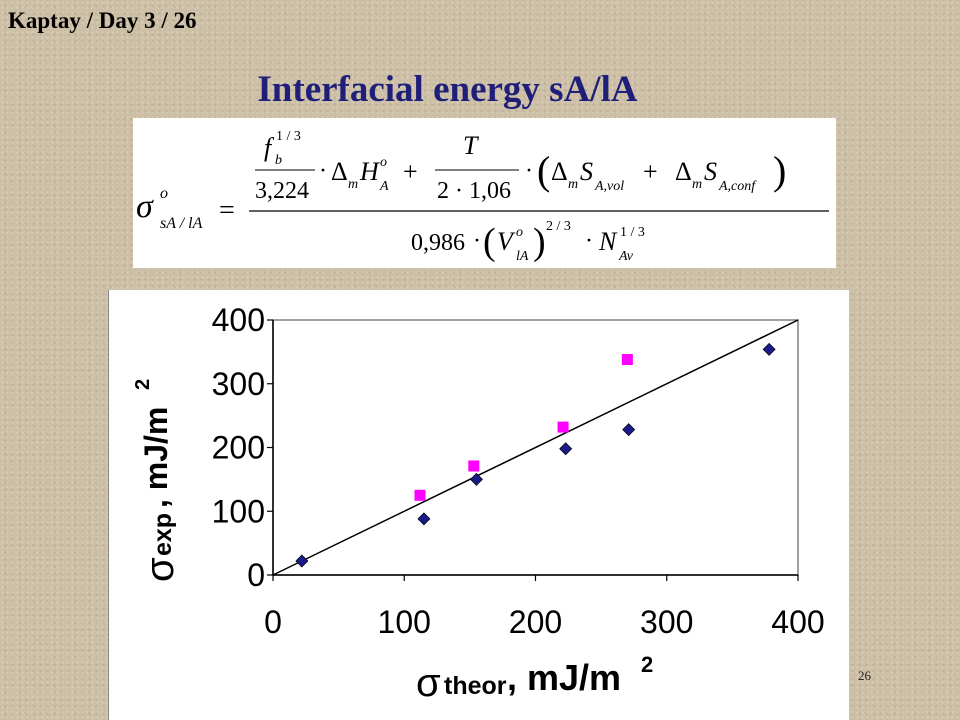  I want to click on lhs-superscript: o, so click(164, 193).